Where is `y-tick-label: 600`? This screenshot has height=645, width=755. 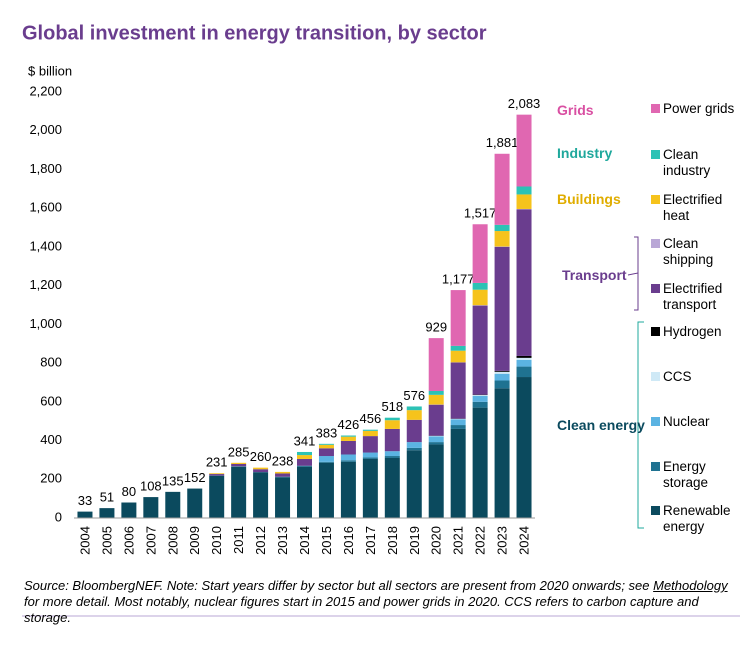 y-tick-label: 600 is located at coordinates (51, 400).